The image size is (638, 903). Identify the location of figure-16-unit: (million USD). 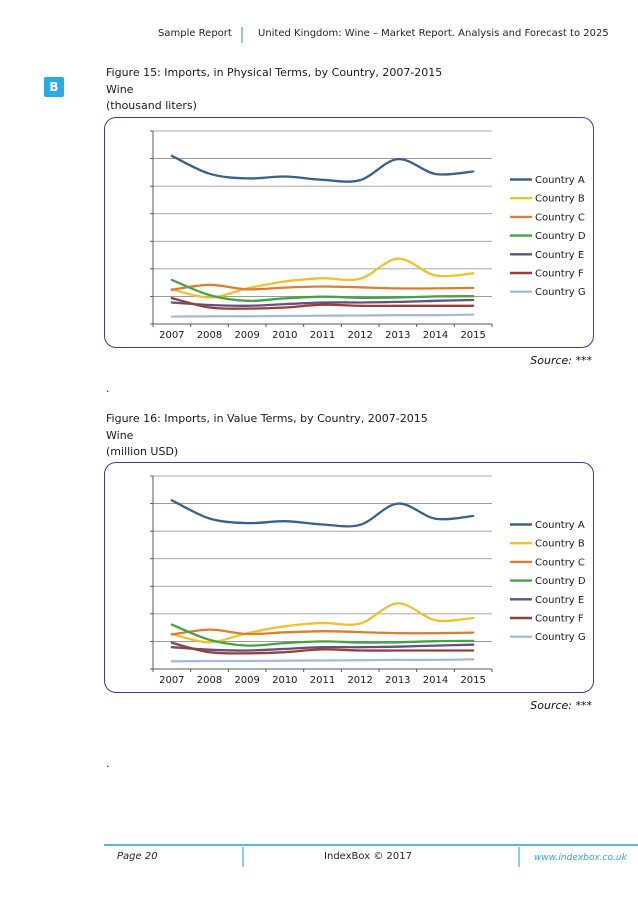
(142, 451).